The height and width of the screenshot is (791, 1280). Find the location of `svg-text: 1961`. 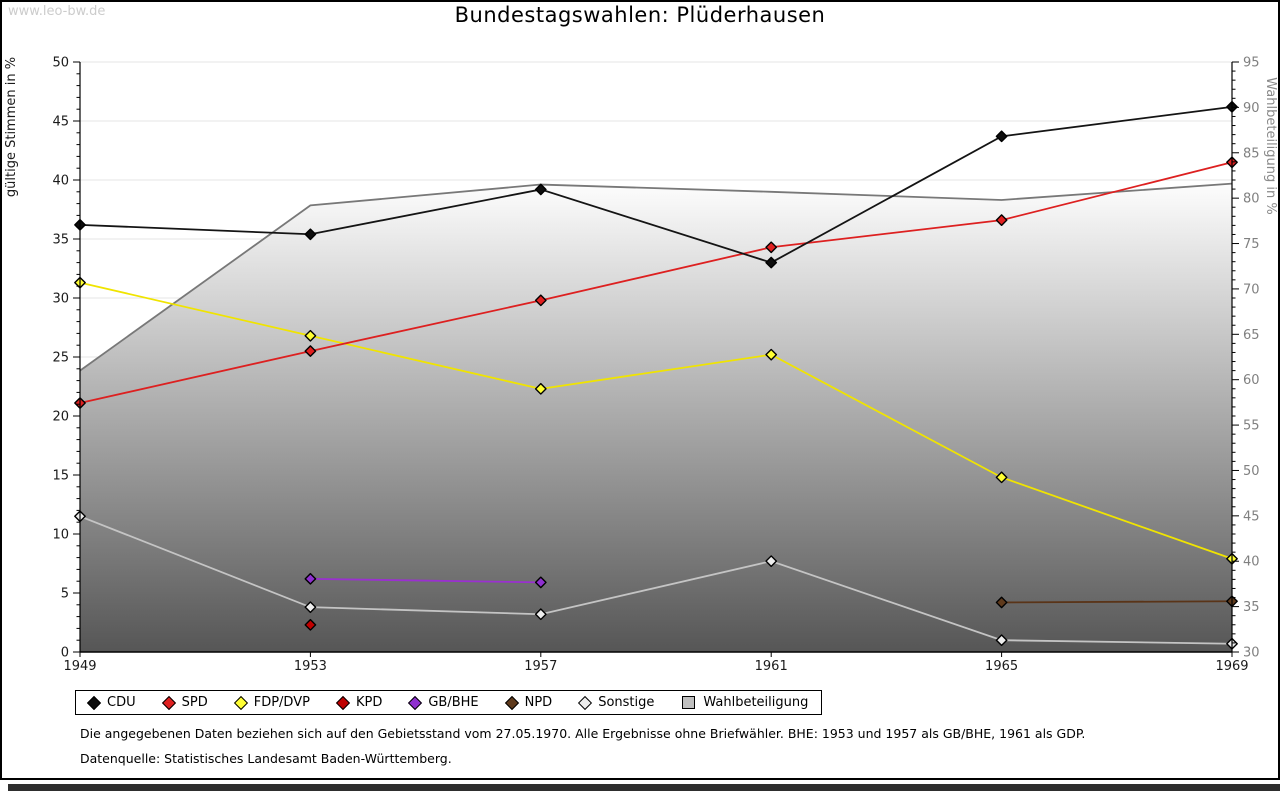

svg-text: 1961 is located at coordinates (771, 666).